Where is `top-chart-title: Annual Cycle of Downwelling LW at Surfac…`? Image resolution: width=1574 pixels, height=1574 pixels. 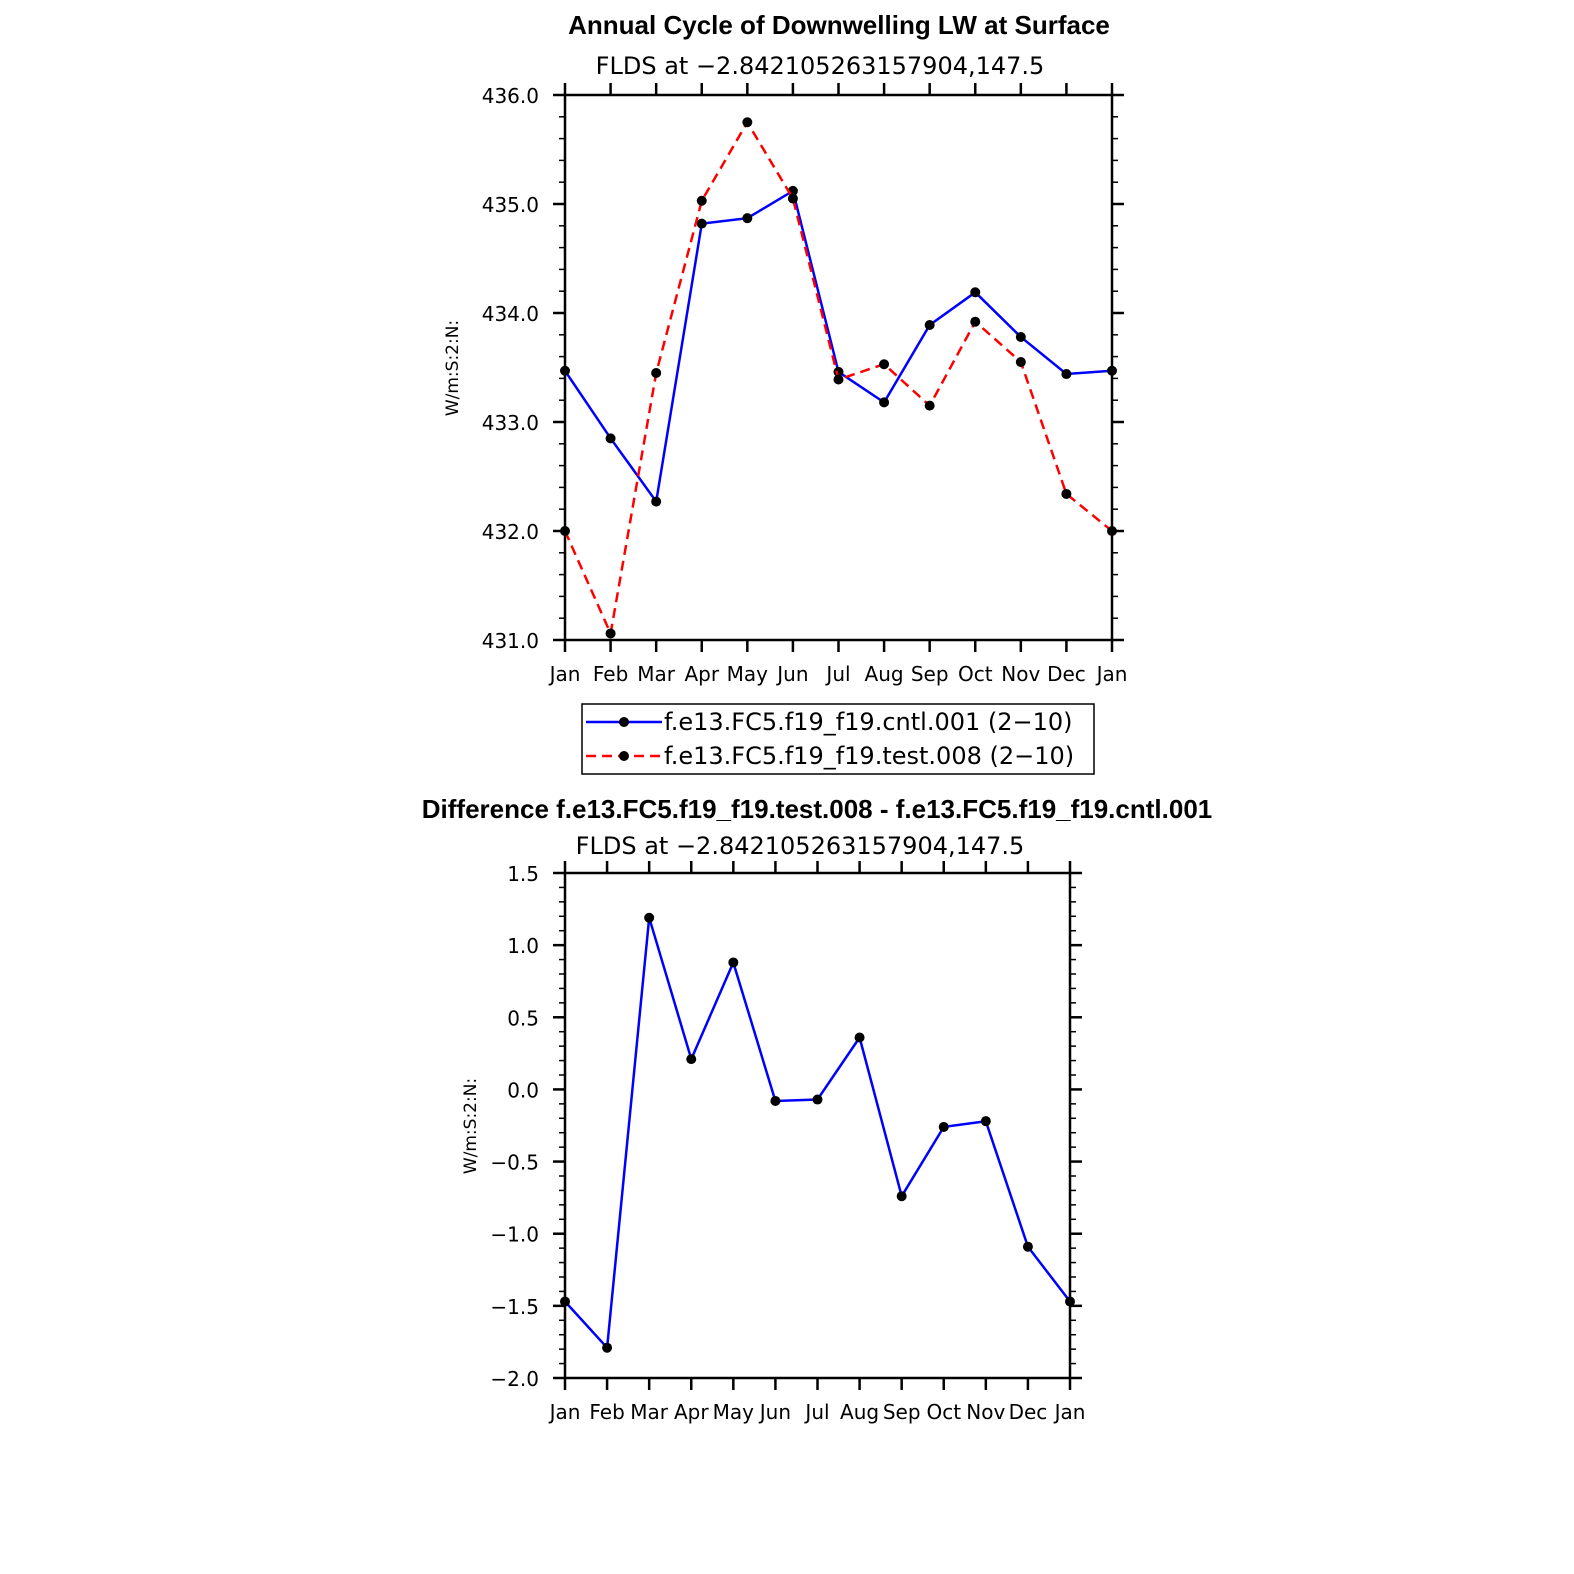
top-chart-title: Annual Cycle of Downwelling LW at Surfac… is located at coordinates (839, 25).